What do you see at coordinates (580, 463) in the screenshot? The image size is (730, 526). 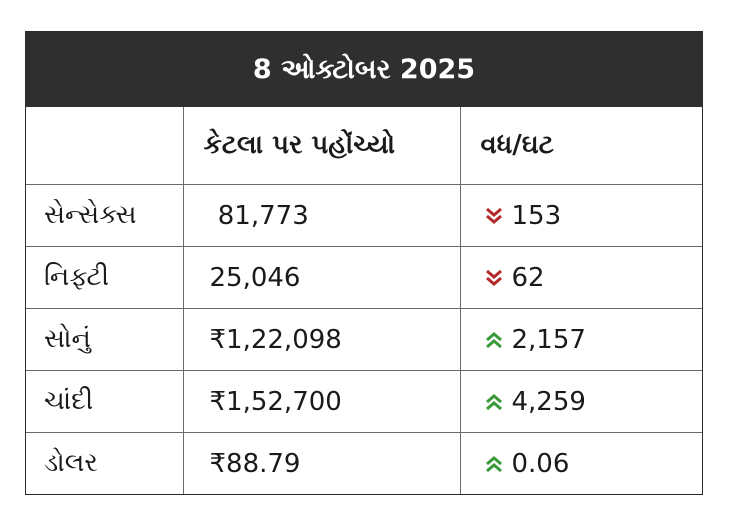 I see `row-change-cell: 0.06` at bounding box center [580, 463].